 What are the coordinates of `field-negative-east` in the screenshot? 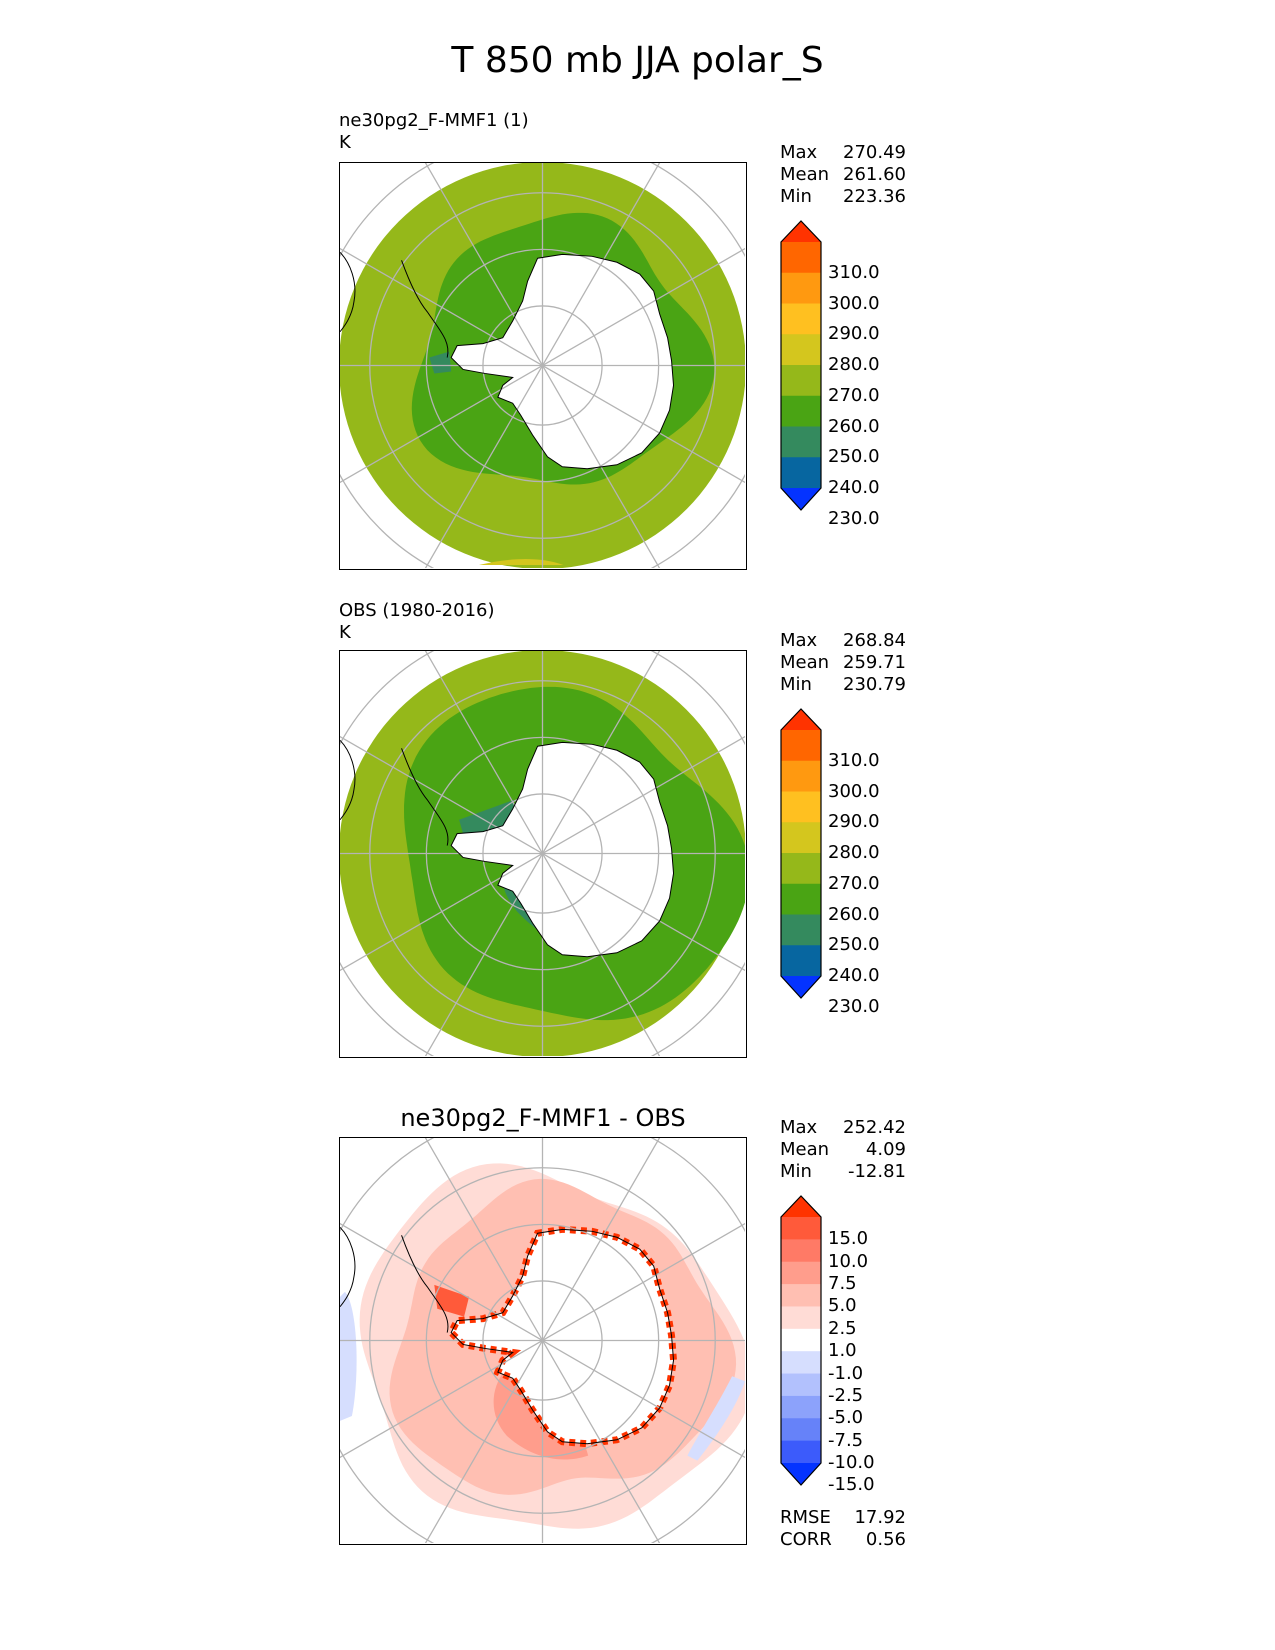 It's located at (716, 1418).